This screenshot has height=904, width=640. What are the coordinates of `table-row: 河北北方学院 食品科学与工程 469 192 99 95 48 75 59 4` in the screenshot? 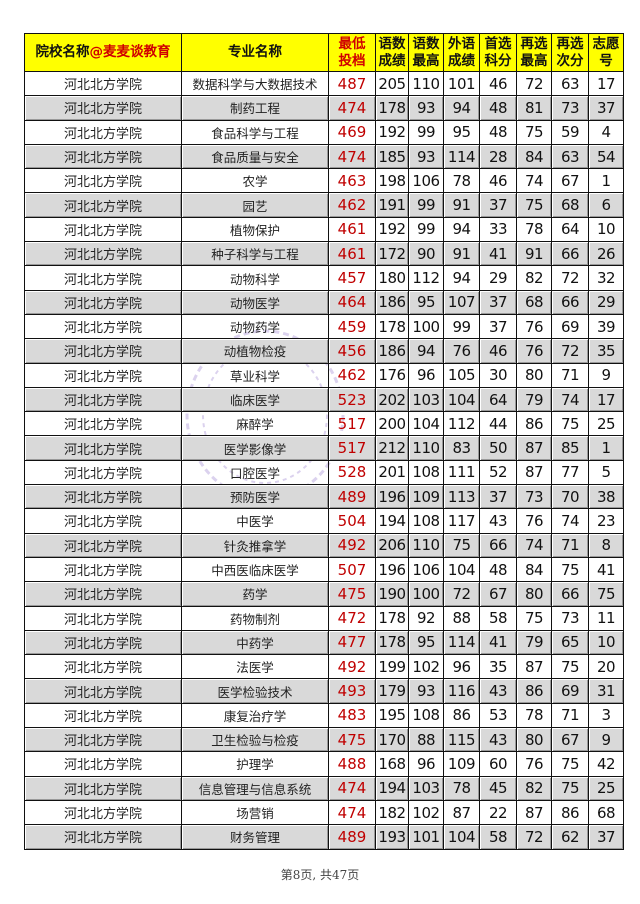 It's located at (324, 132).